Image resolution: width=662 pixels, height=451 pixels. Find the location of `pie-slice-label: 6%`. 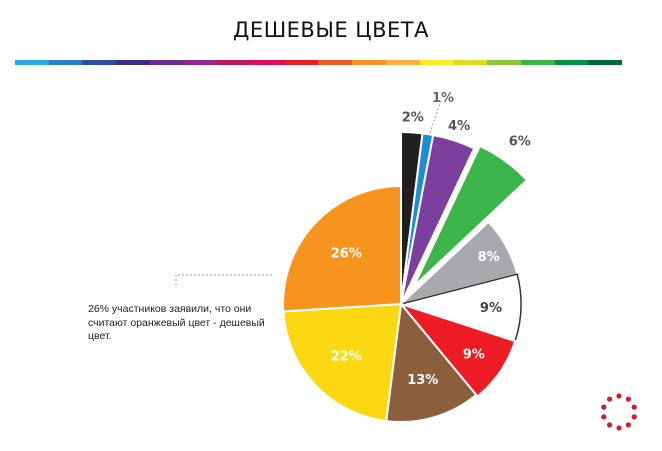

pie-slice-label: 6% is located at coordinates (520, 142).